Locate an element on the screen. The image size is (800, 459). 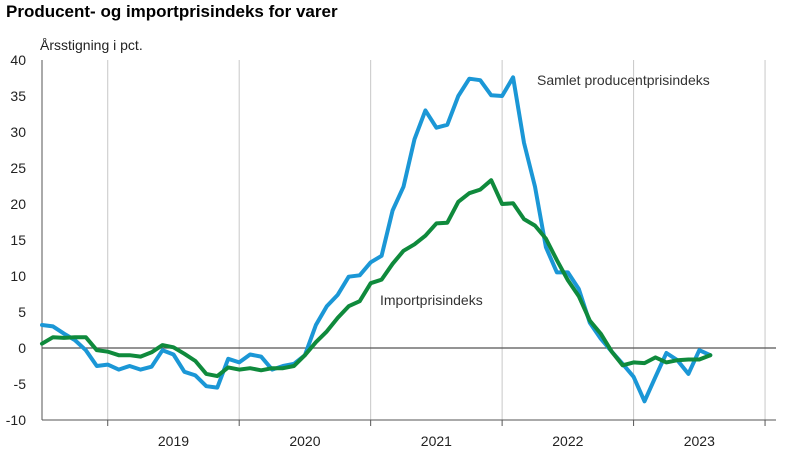
chart-title: Producent- og importprisindeks for varer is located at coordinates (172, 11).